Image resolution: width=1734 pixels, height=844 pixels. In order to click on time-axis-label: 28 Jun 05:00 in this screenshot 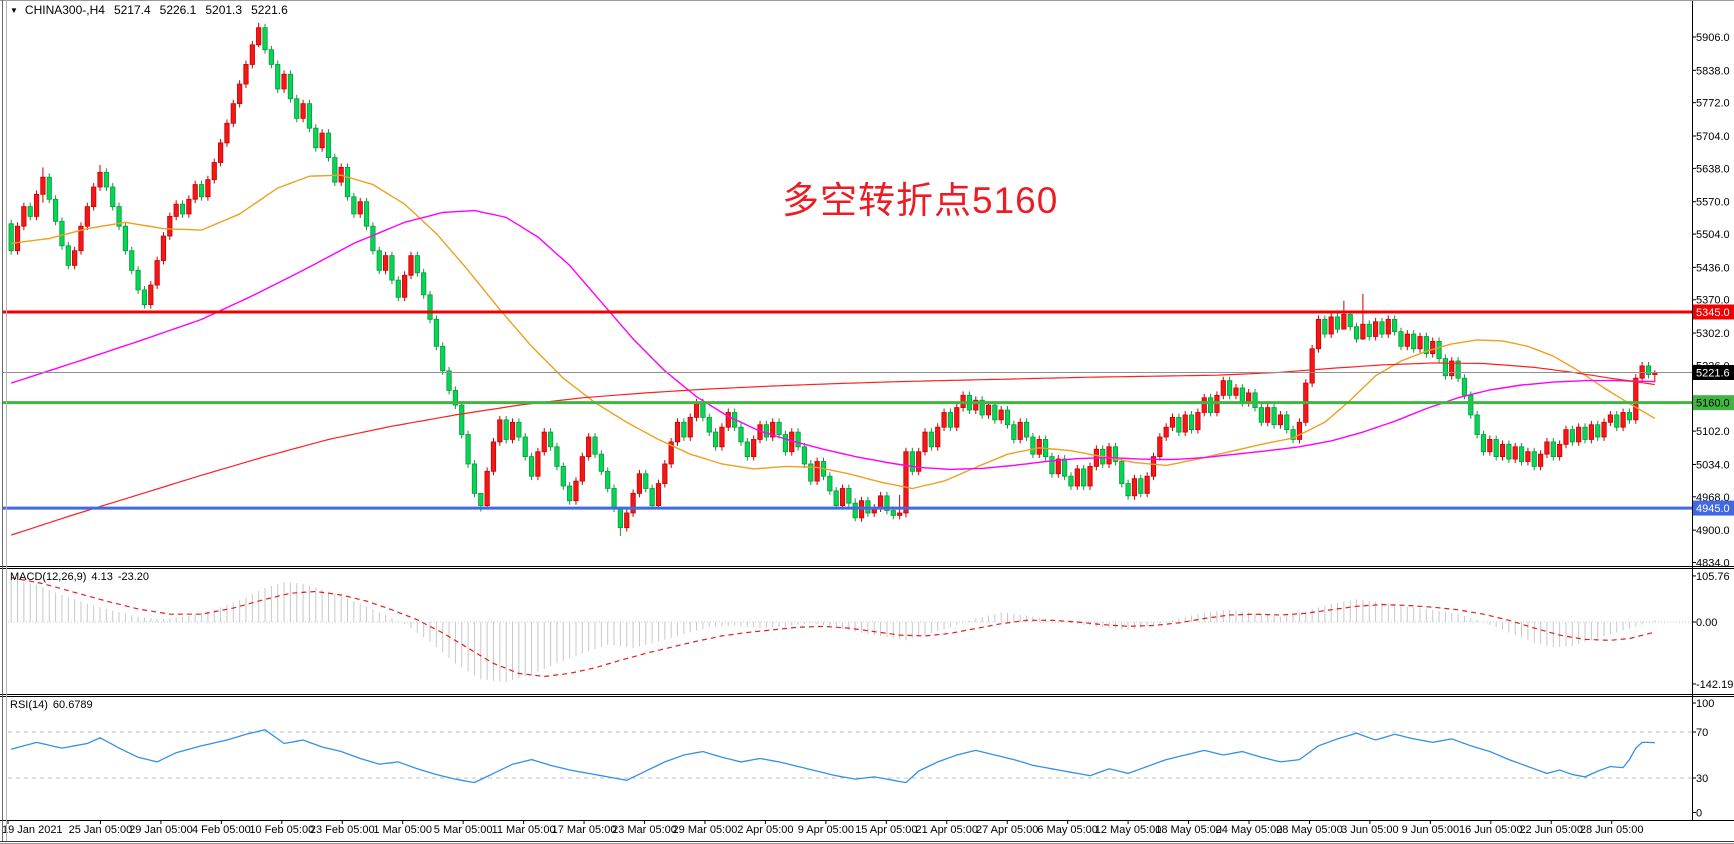, I will do `click(1612, 830)`.